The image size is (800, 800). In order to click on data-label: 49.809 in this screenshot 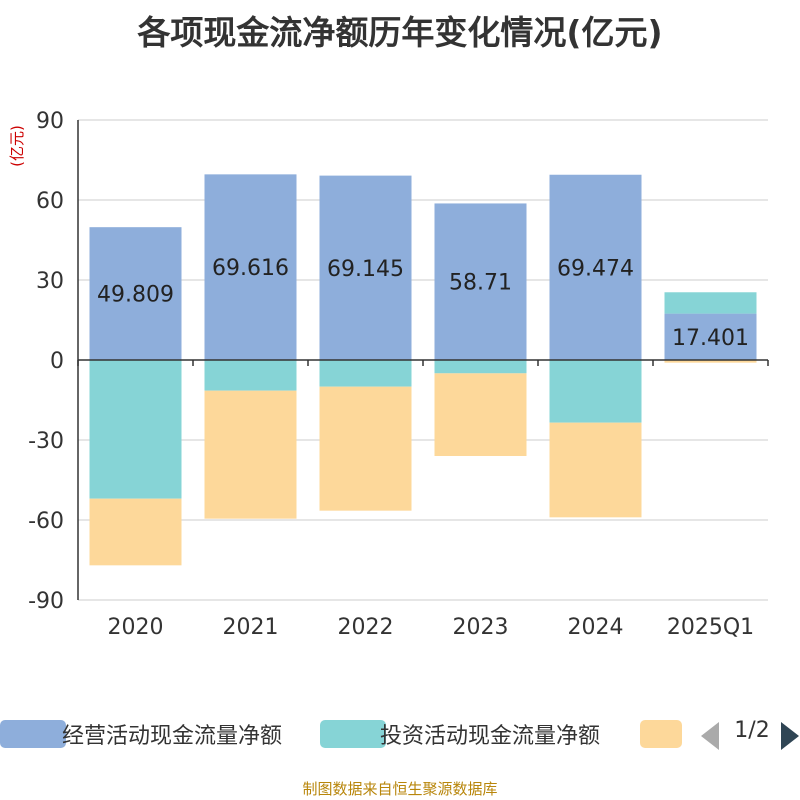, I will do `click(135, 295)`.